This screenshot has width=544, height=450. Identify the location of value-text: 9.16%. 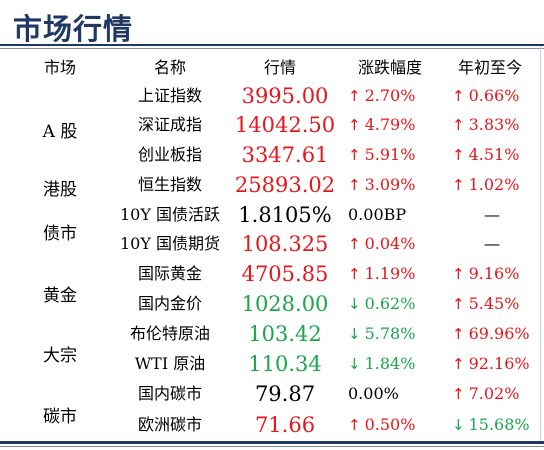
(494, 273).